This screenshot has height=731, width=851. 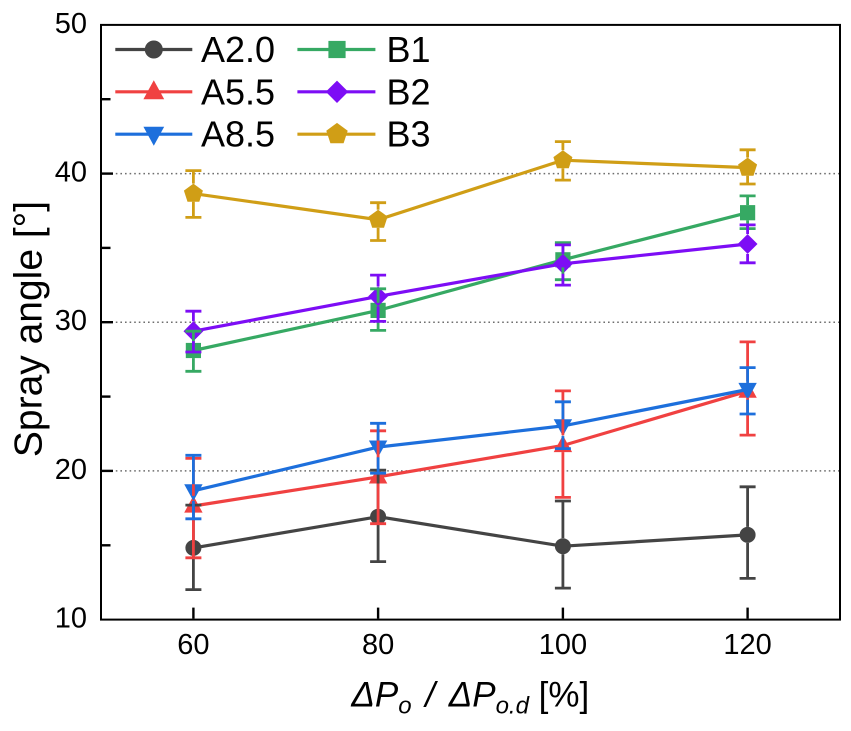 I want to click on svg-text: A2.0, so click(x=238, y=49).